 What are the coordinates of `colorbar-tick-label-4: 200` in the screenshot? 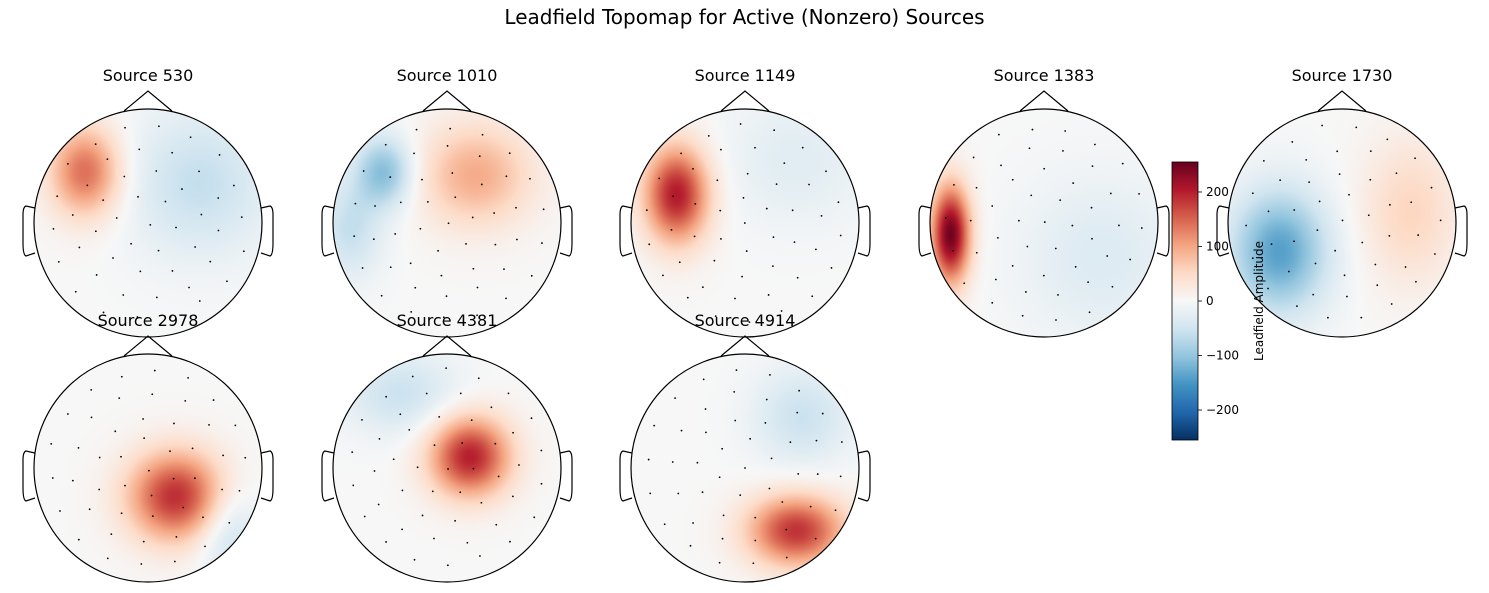 It's located at (1217, 192).